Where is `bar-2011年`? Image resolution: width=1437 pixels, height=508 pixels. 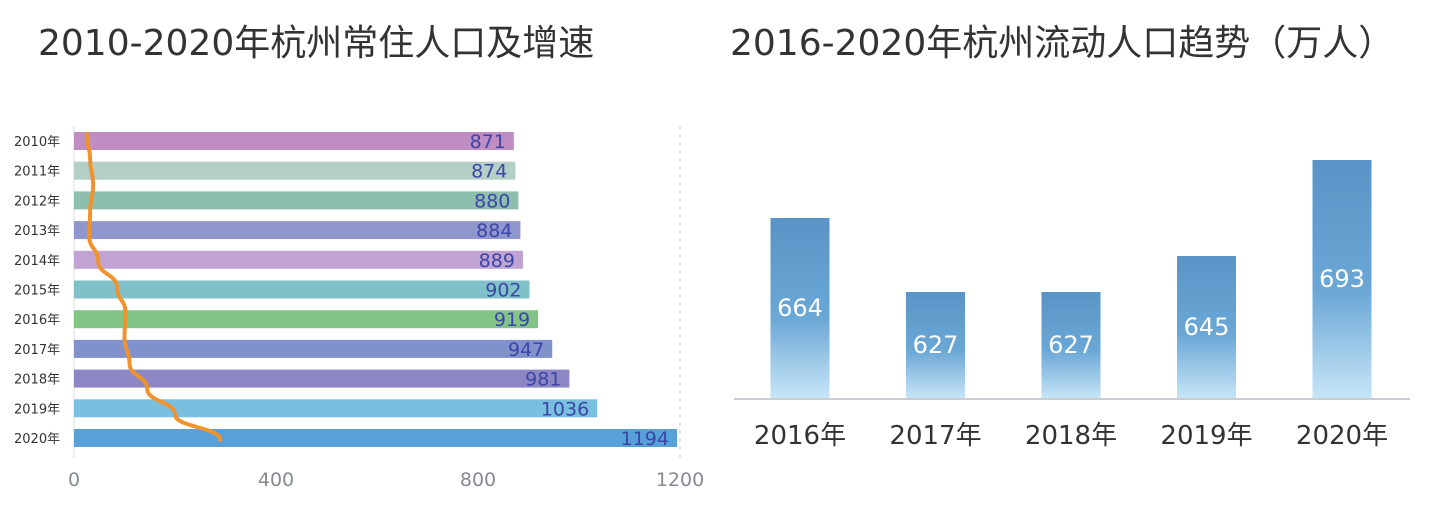
bar-2011年 is located at coordinates (295, 170).